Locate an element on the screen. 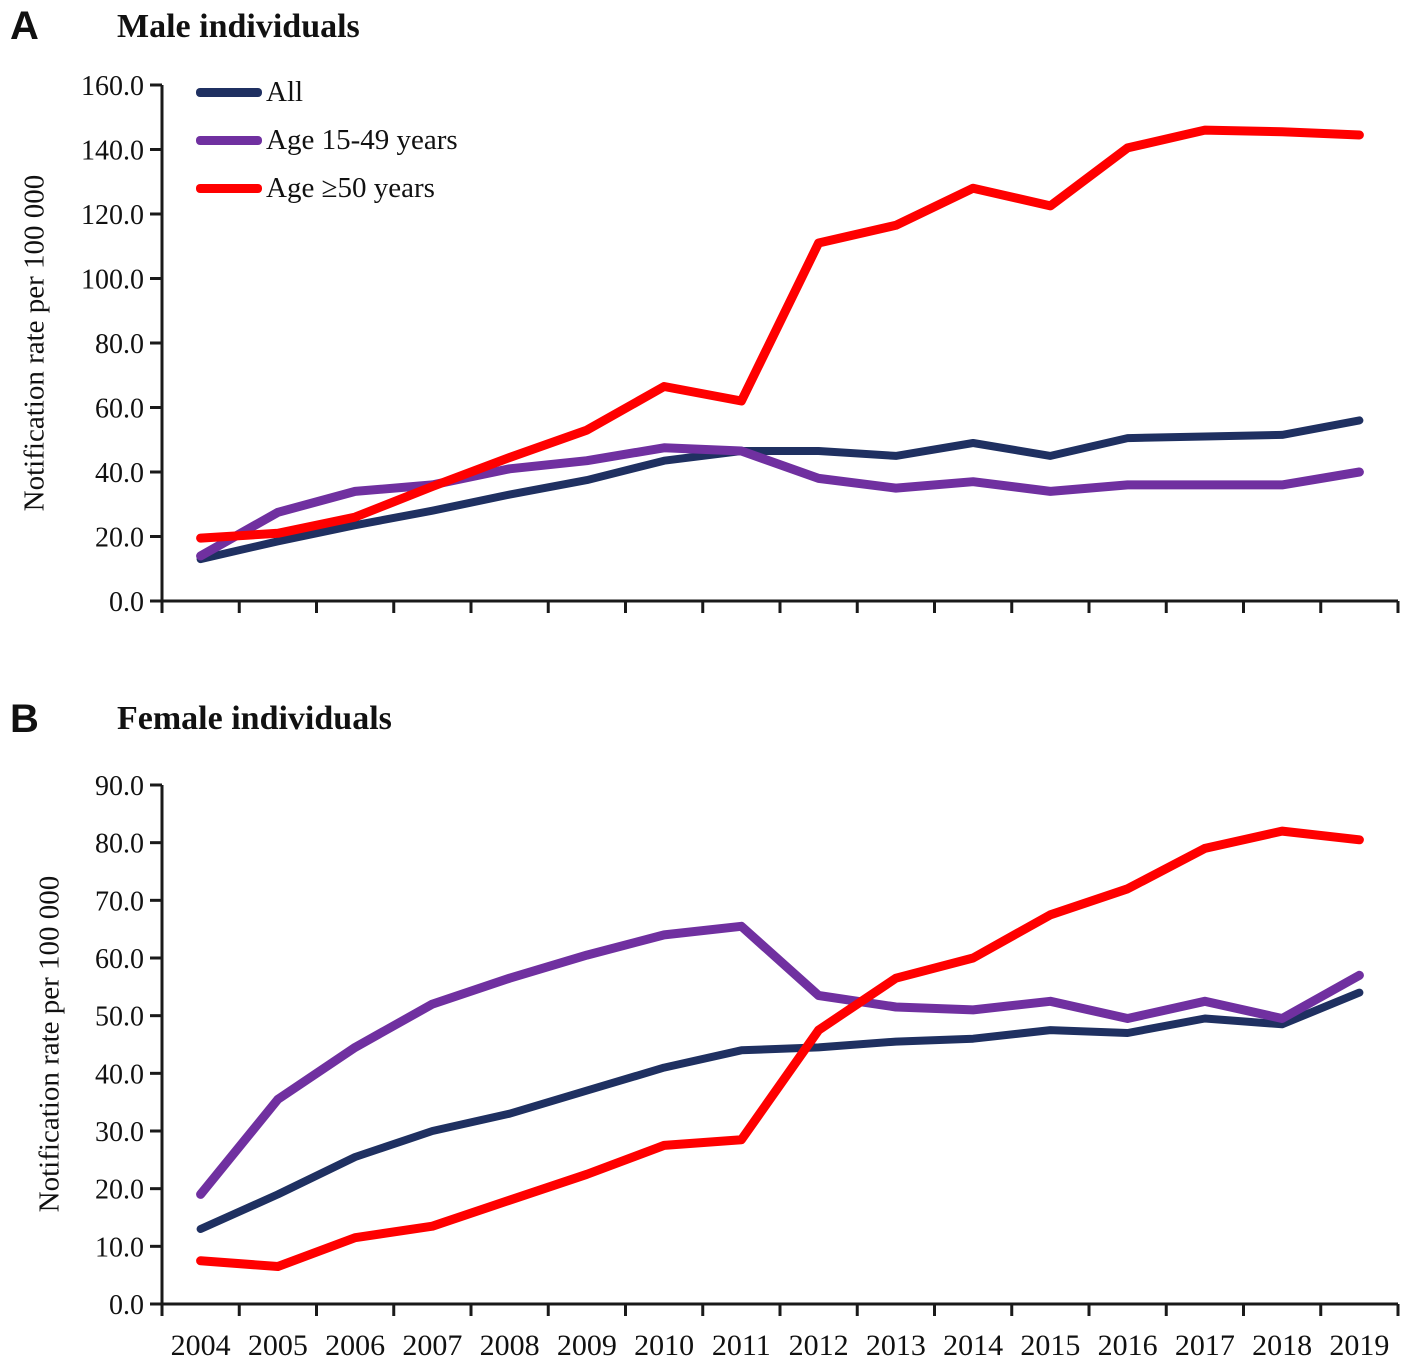  x-axis-year-label: 2008 is located at coordinates (510, 1345).